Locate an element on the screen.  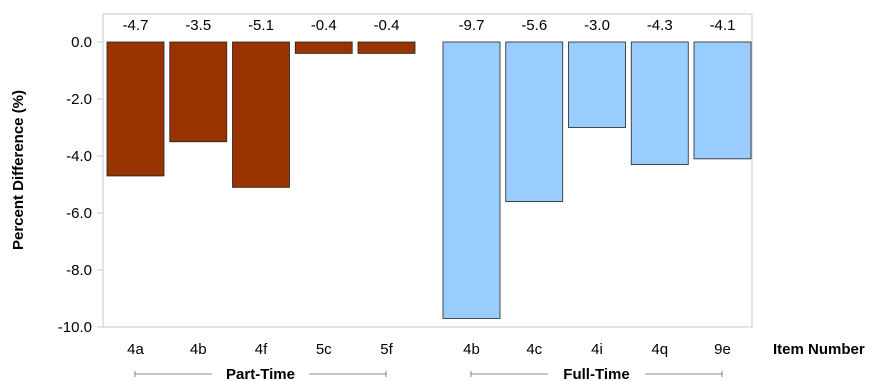
bar-fulltime-4b is located at coordinates (471, 180).